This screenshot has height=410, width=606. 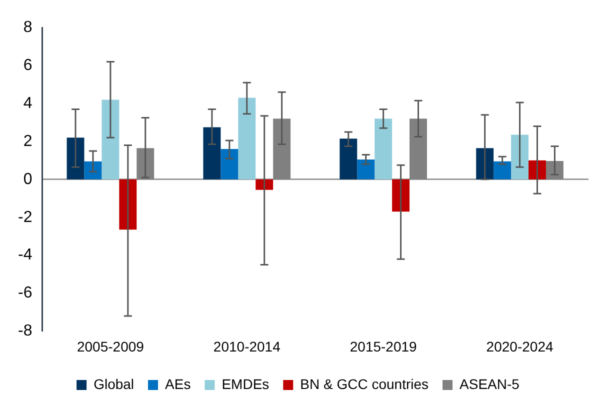 I want to click on x-tick-label: 2005-2009, so click(x=110, y=346).